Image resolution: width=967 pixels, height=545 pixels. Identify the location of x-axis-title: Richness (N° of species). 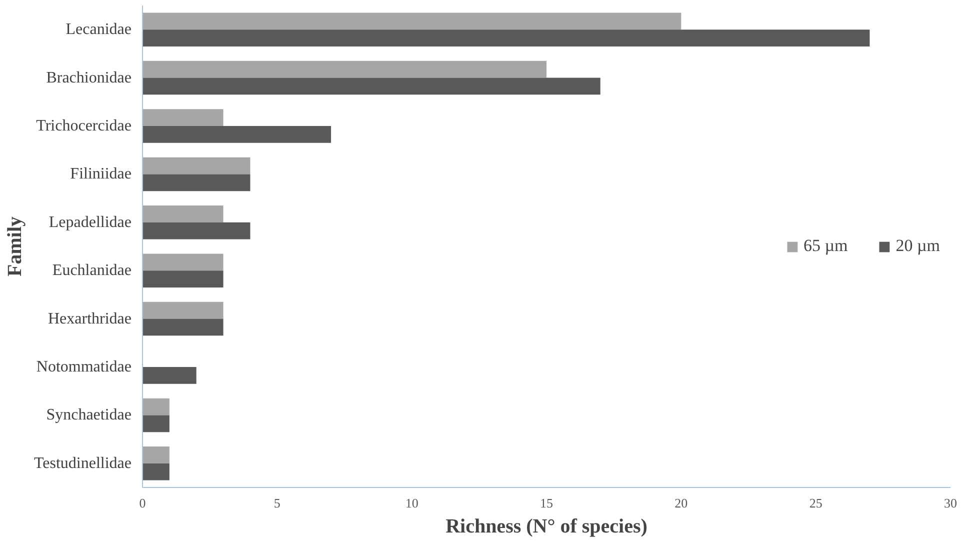
(547, 527).